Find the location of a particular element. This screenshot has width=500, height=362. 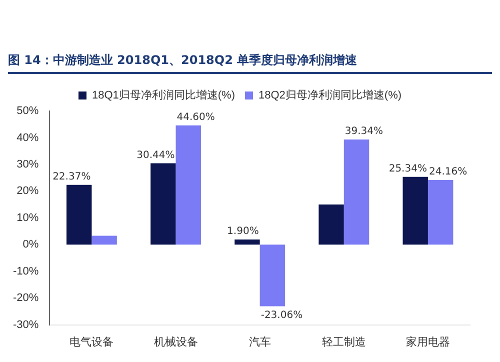

y-tick-label: -30% is located at coordinates (25, 324).